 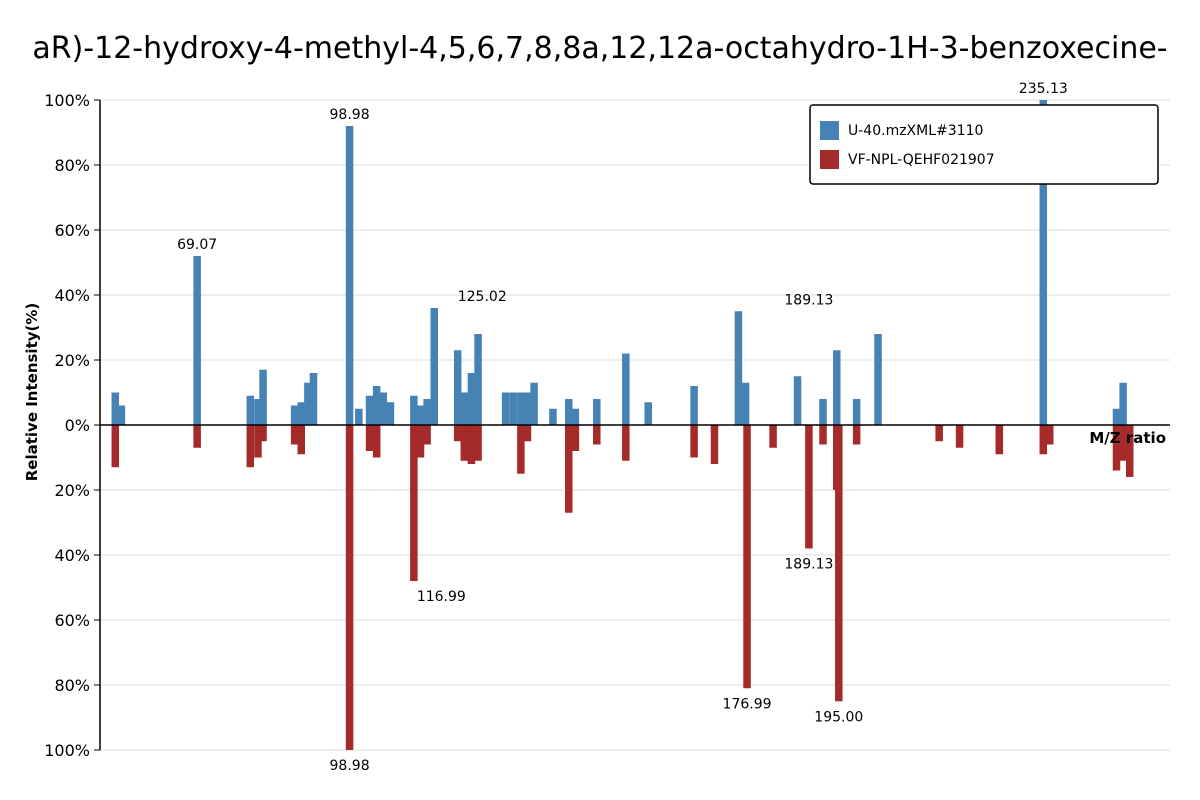 I want to click on y-axis-title: Relative Intensity(%), so click(x=32, y=392).